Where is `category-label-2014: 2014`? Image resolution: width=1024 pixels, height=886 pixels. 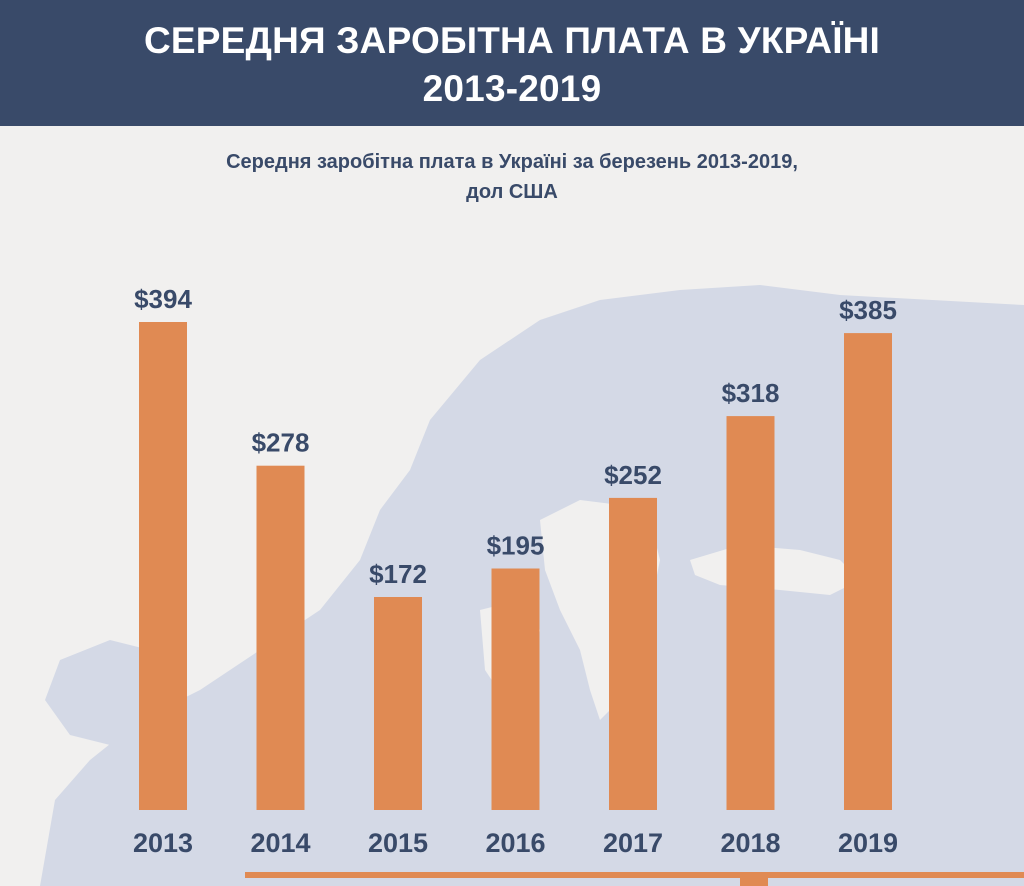
category-label-2014: 2014 is located at coordinates (280, 843).